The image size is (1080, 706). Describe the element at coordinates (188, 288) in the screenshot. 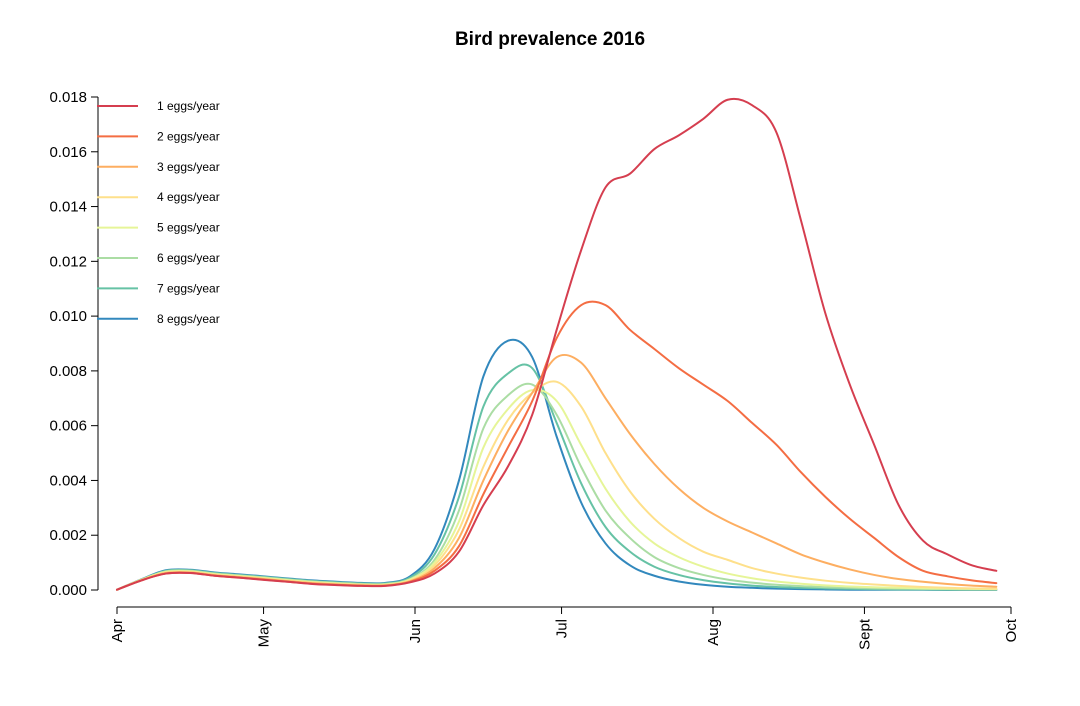

I see `legend-label: 7 eggs/year` at that location.